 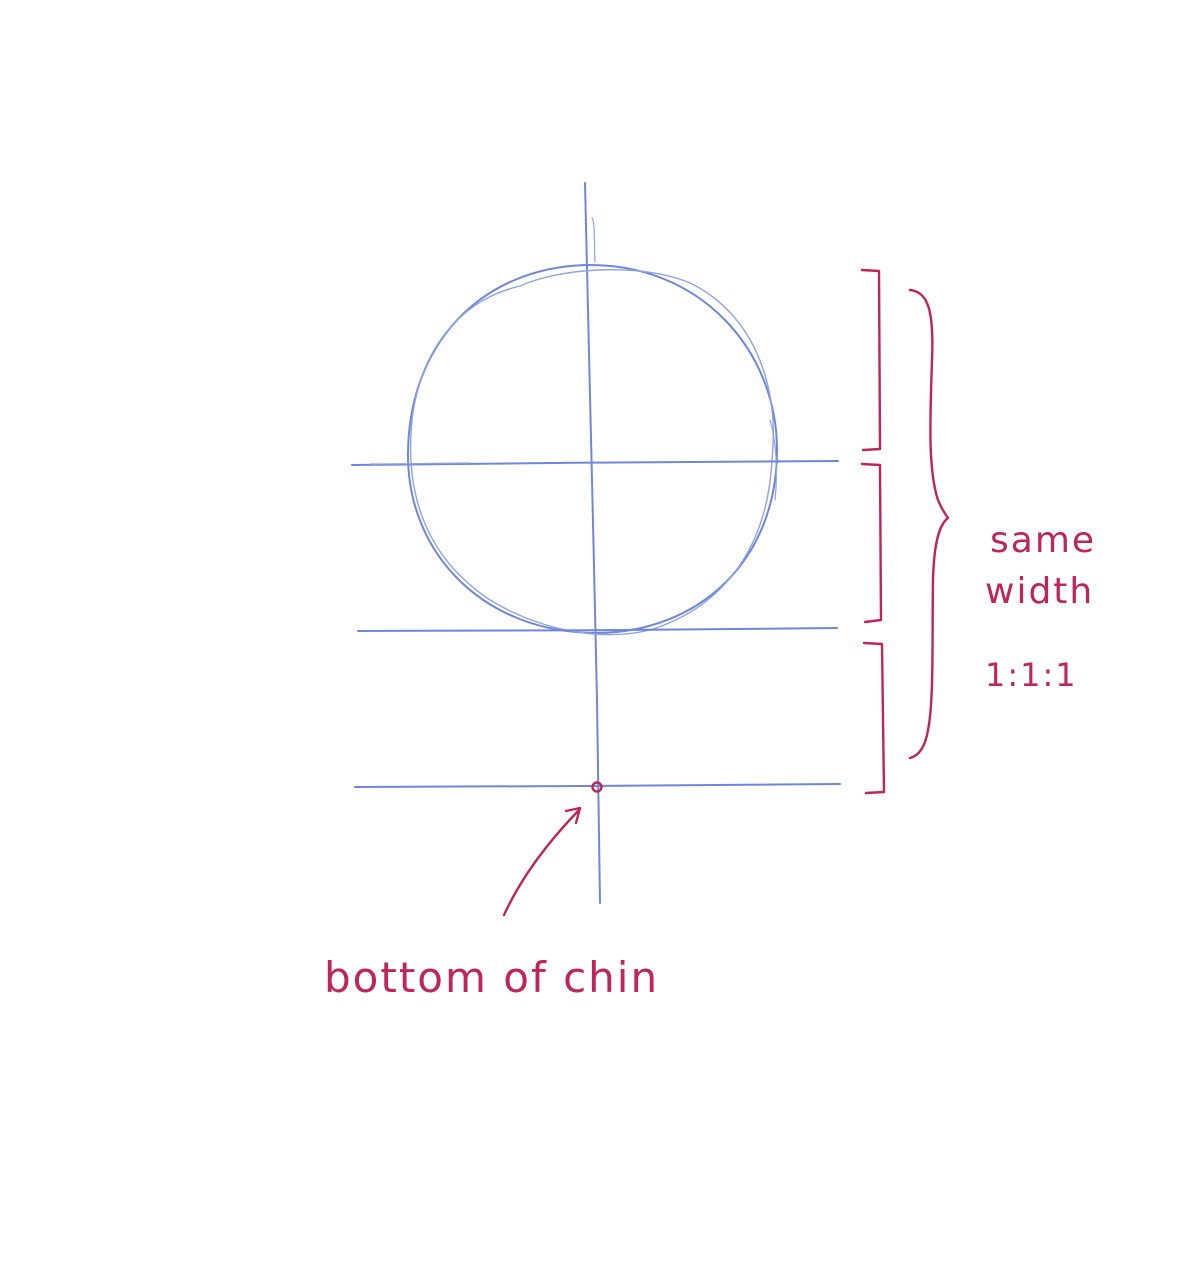 I want to click on label-width: width, so click(x=1039, y=591).